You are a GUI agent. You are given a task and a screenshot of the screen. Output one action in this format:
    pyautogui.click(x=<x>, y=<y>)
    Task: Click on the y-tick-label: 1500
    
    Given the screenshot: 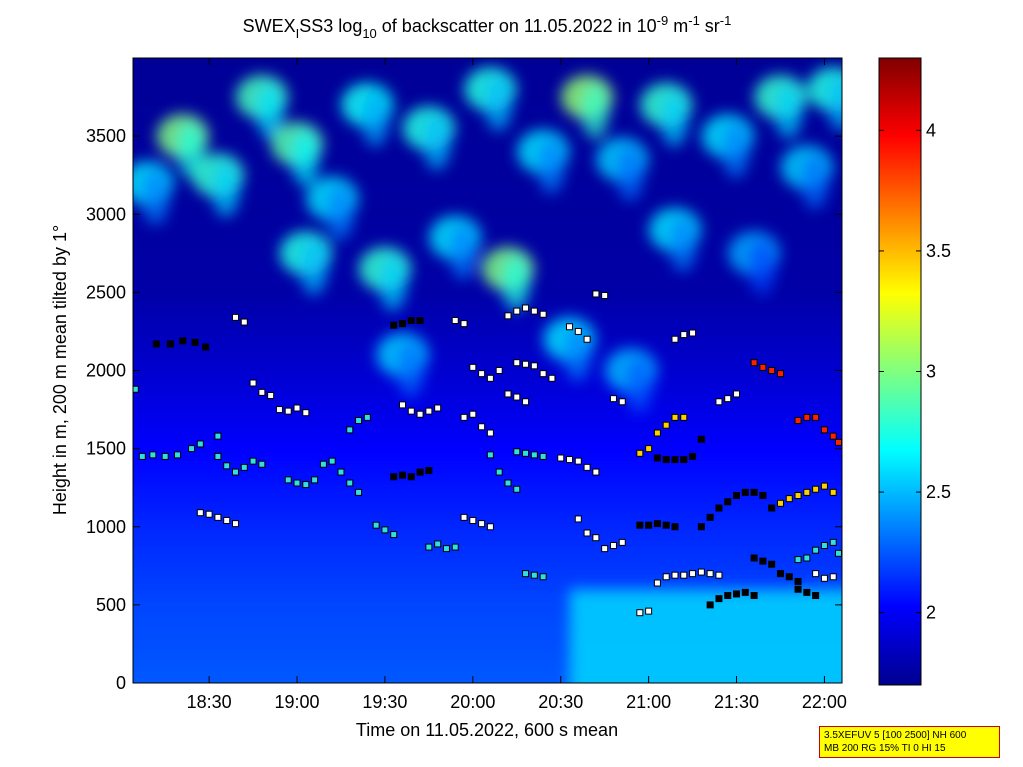 What is the action you would take?
    pyautogui.click(x=106, y=449)
    